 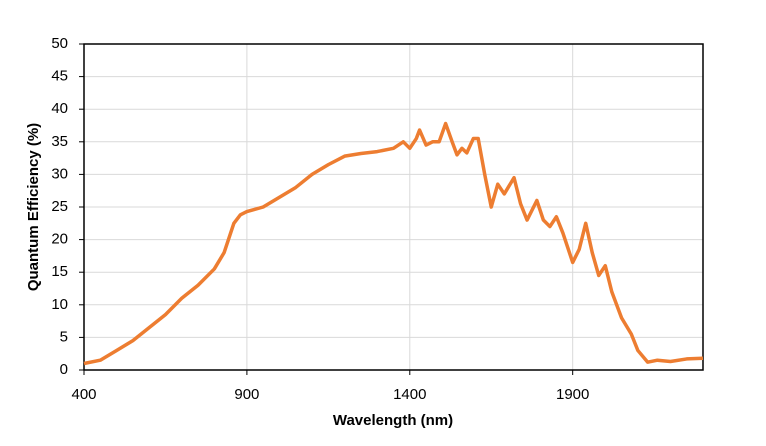 I want to click on y-tick-label: 45, so click(x=59, y=76).